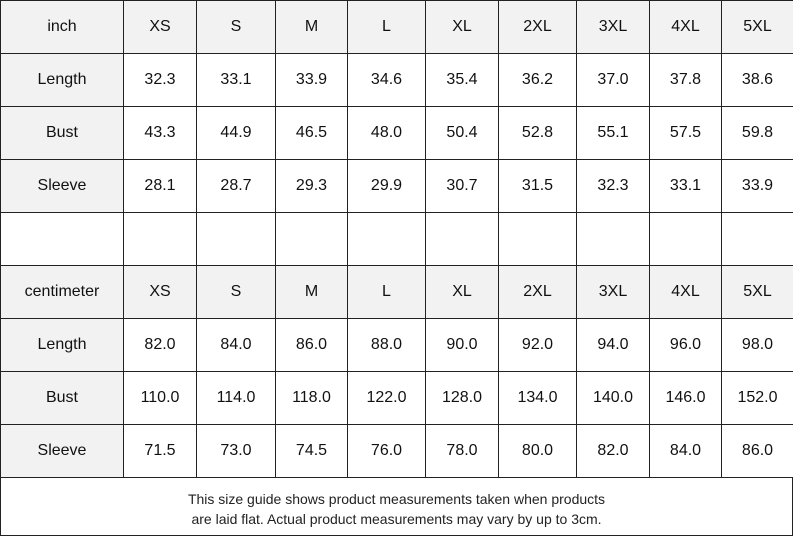 The height and width of the screenshot is (536, 793). What do you see at coordinates (757, 398) in the screenshot?
I see `cell: 152.0` at bounding box center [757, 398].